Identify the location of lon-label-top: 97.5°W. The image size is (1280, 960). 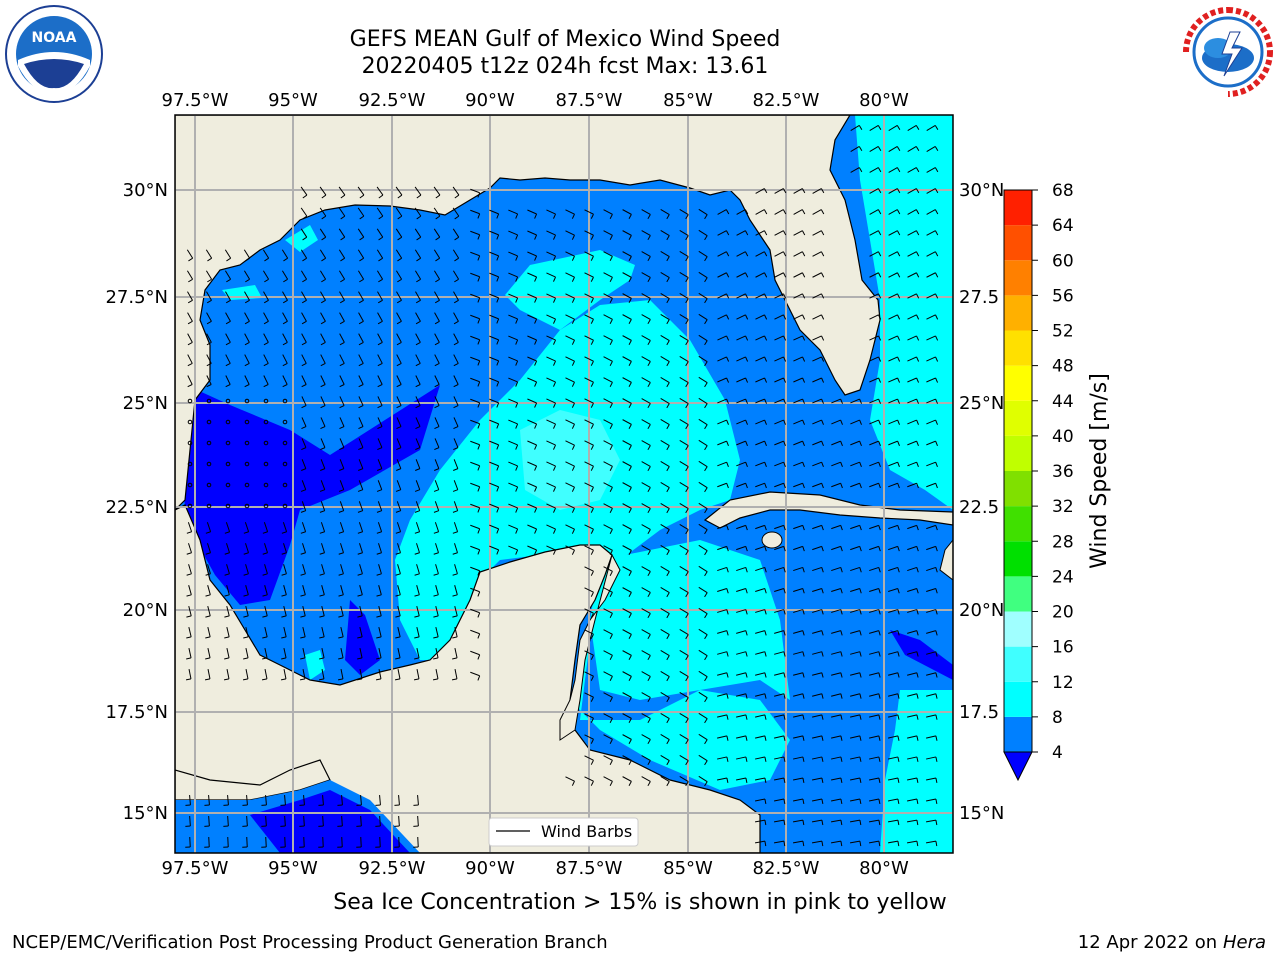
(195, 100).